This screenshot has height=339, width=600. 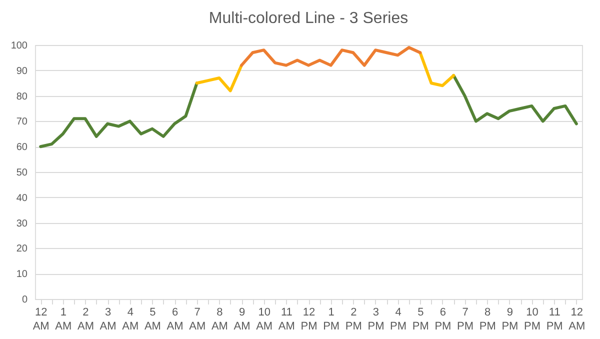 What do you see at coordinates (22, 173) in the screenshot?
I see `y-tick-label: 50` at bounding box center [22, 173].